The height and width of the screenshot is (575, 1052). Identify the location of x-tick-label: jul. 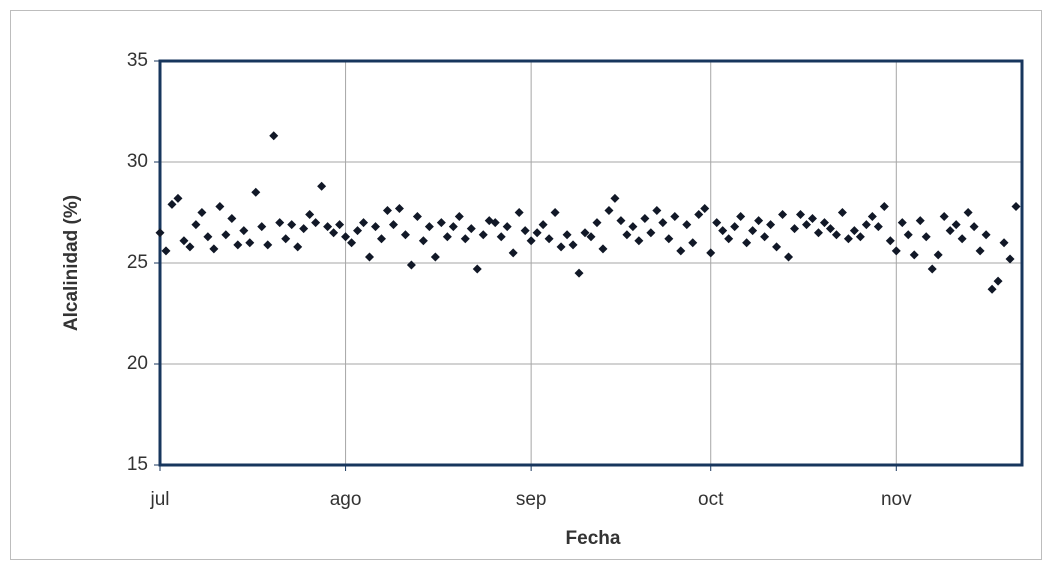
(159, 499).